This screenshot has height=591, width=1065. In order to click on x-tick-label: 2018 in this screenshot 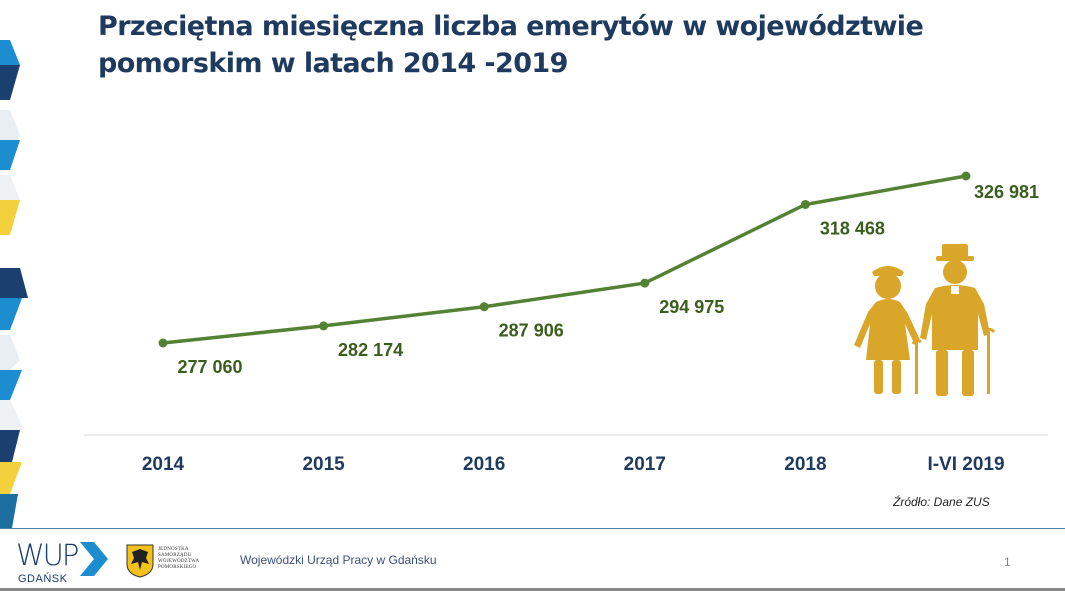, I will do `click(805, 464)`.